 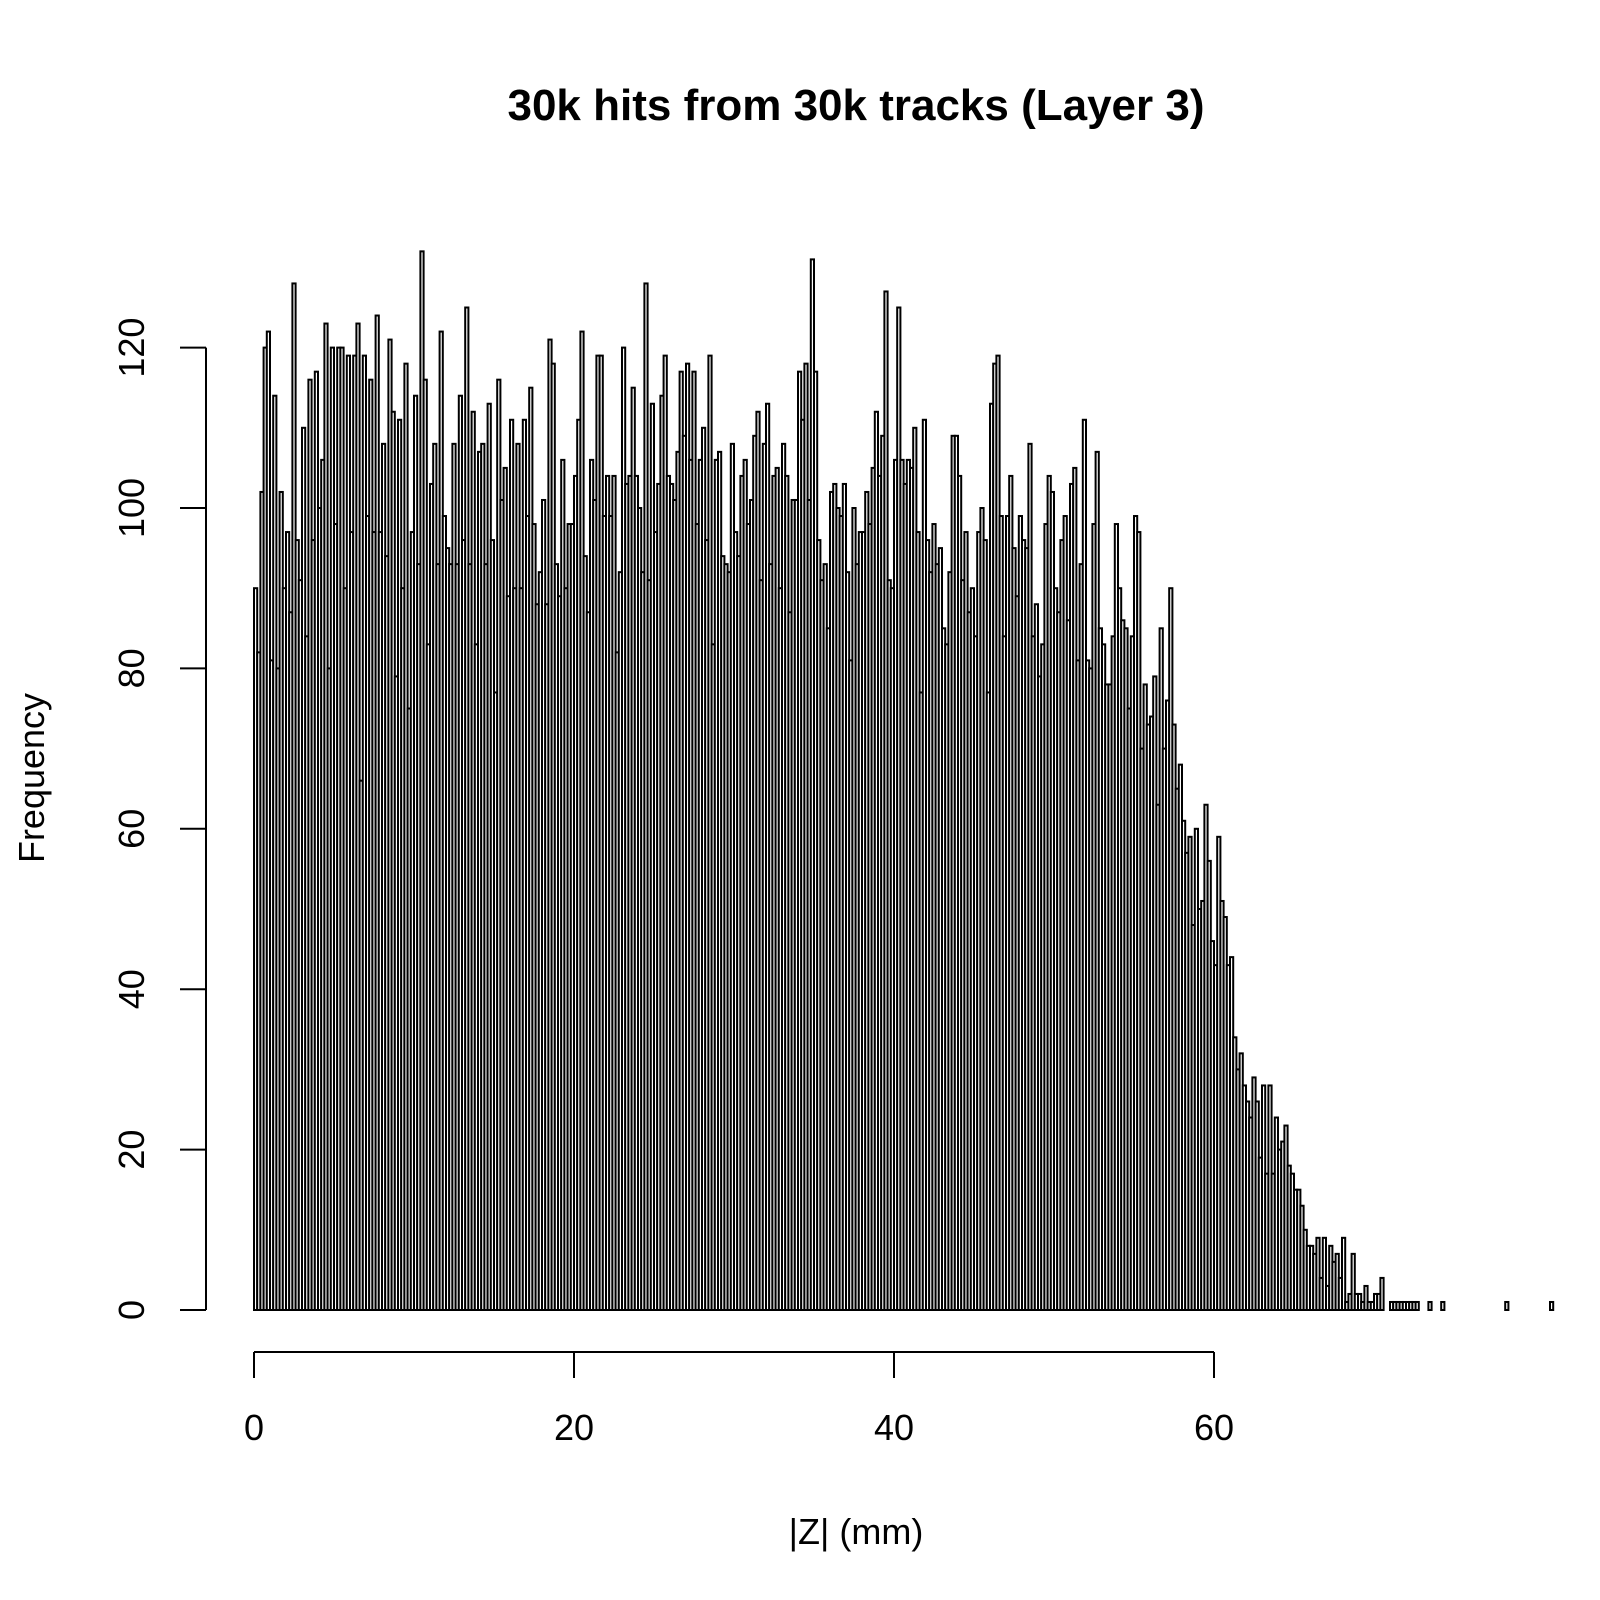 I want to click on y-tick-label: 120, so click(x=131, y=348).